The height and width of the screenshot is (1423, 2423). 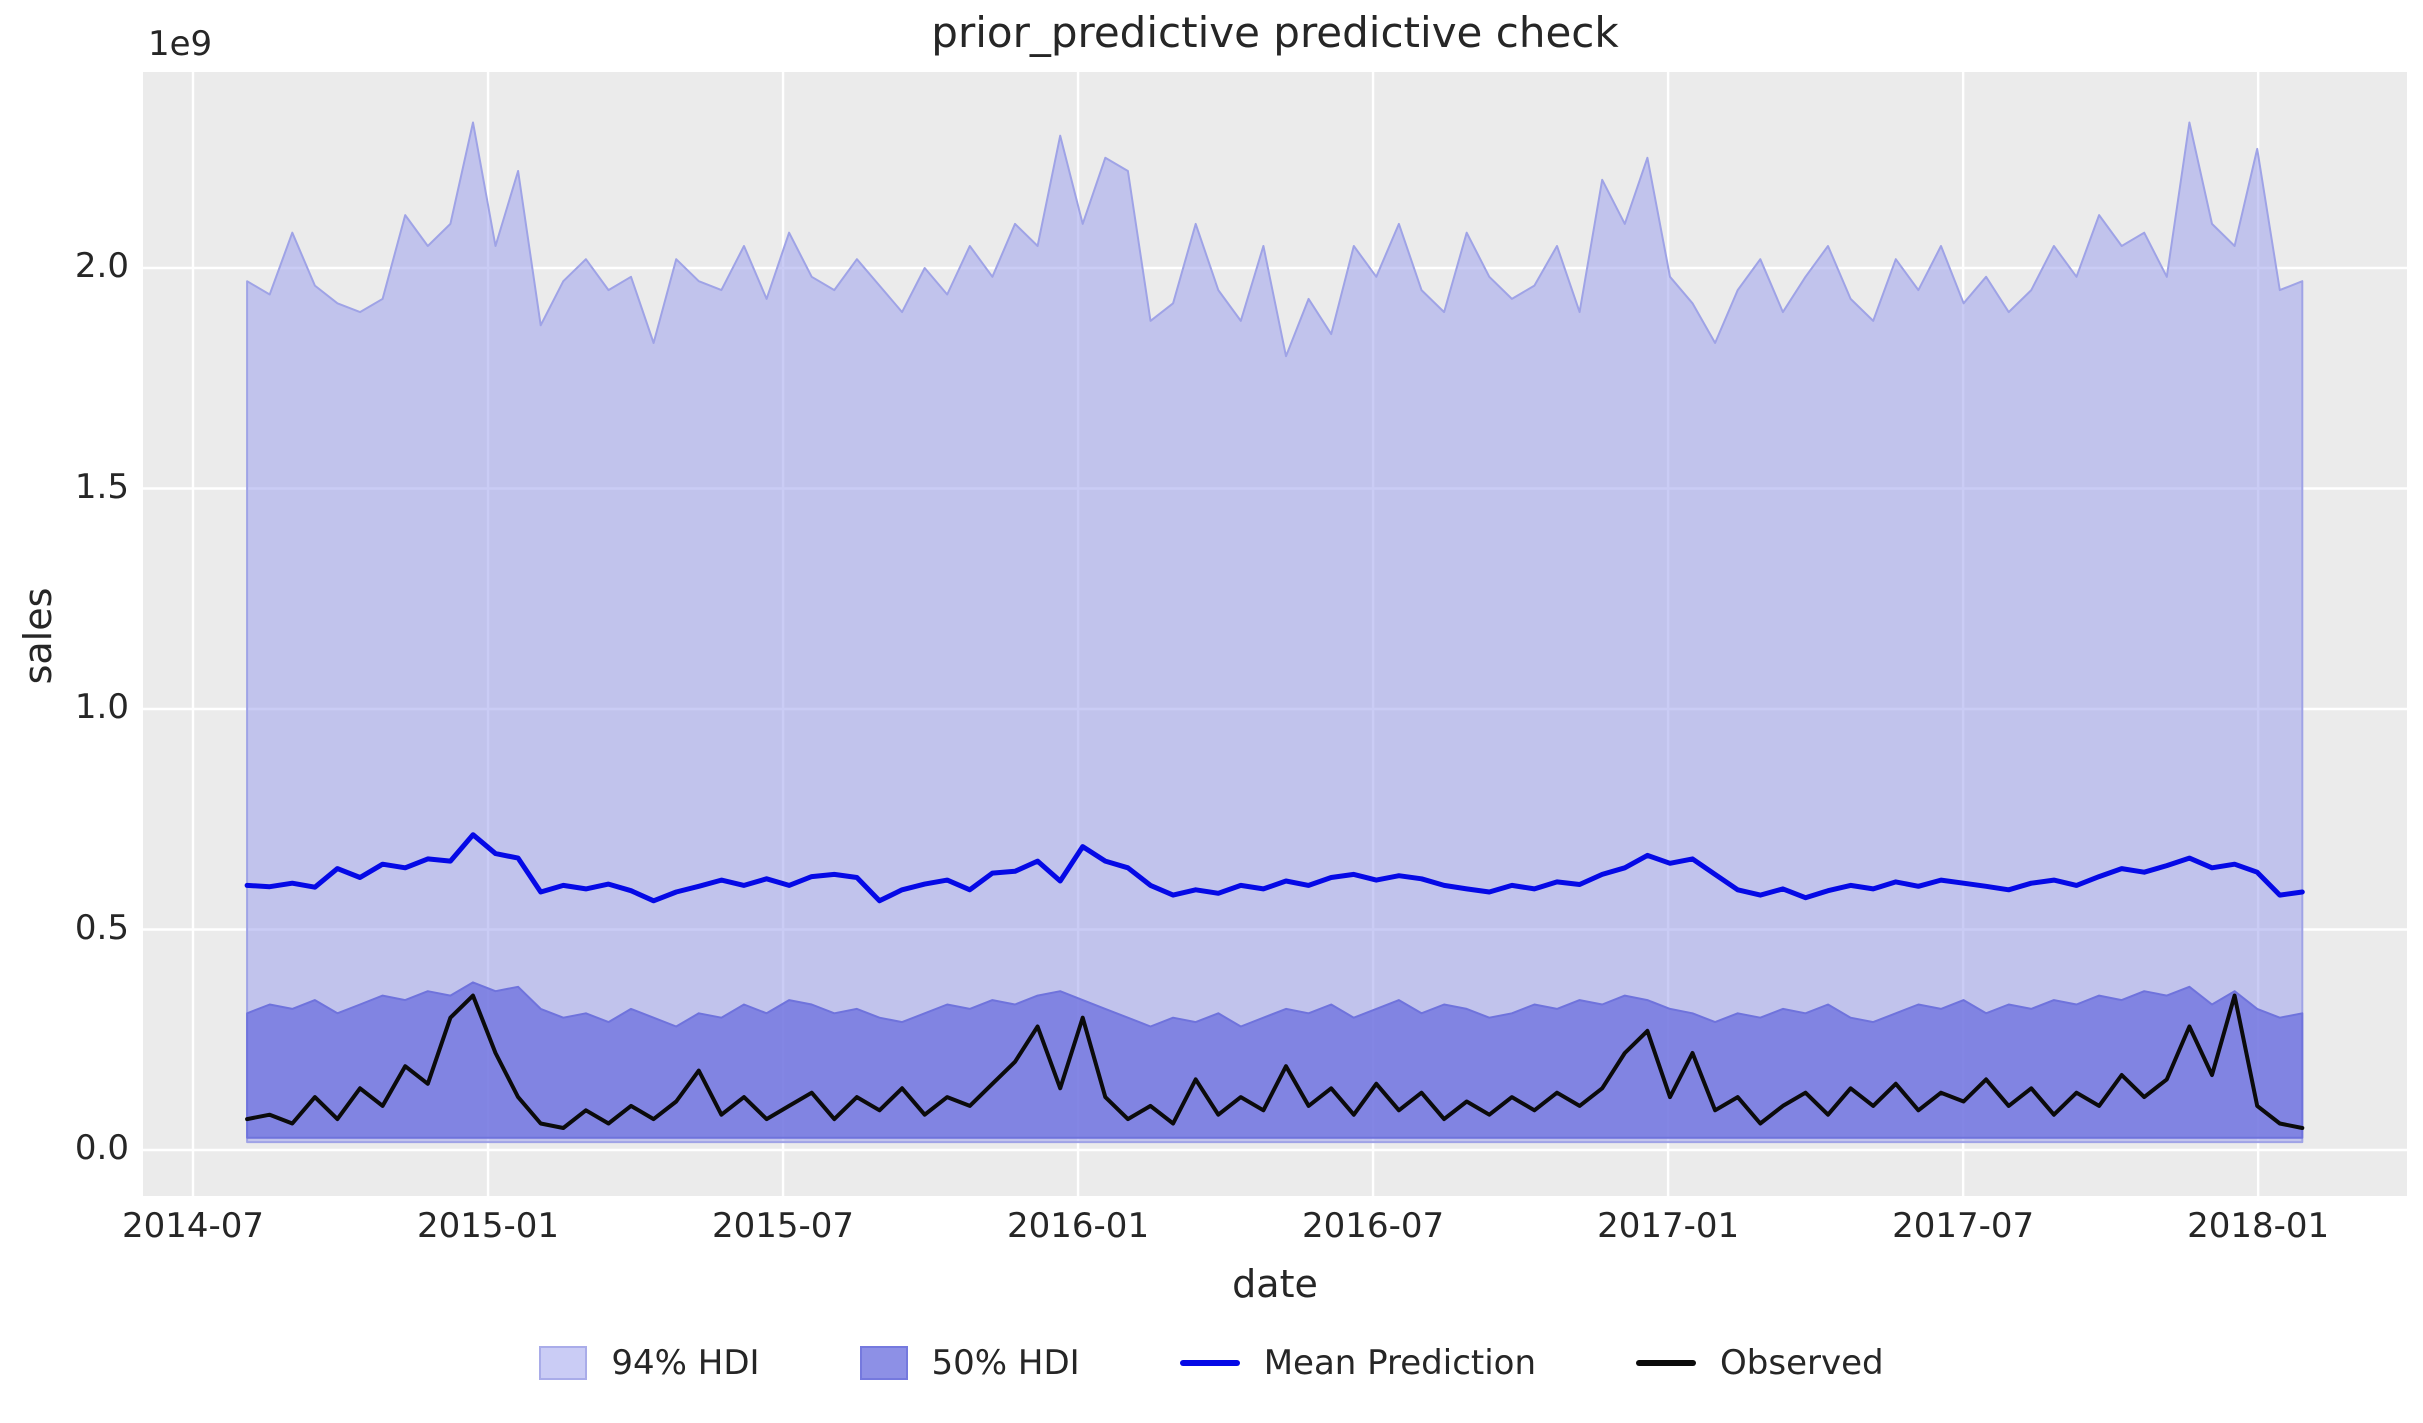 I want to click on hdi50-band, so click(x=1275, y=1060).